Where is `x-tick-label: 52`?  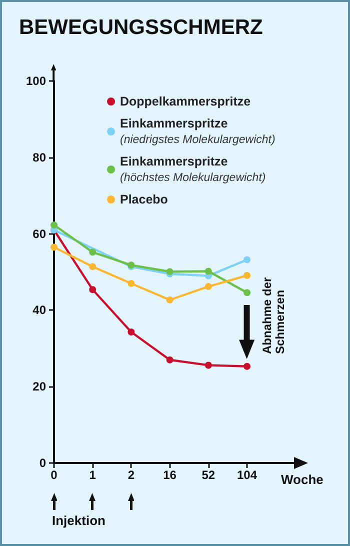 x-tick-label: 52 is located at coordinates (209, 475).